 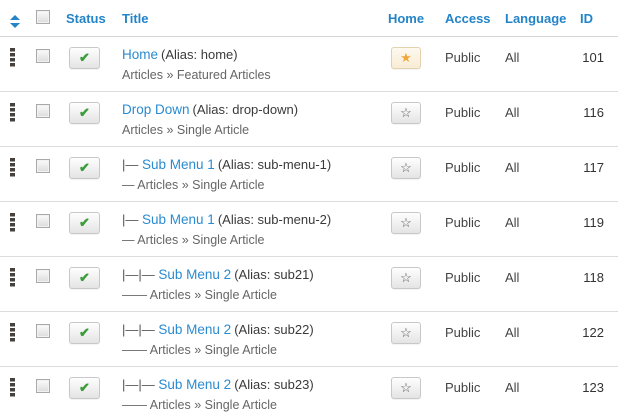 What do you see at coordinates (593, 332) in the screenshot?
I see `item-id: 122` at bounding box center [593, 332].